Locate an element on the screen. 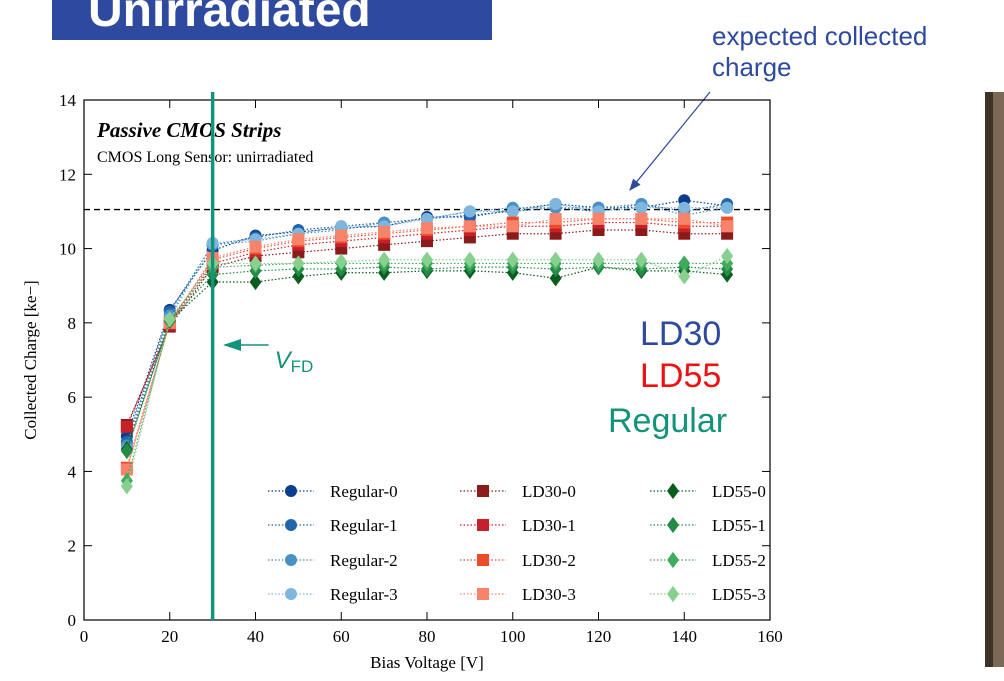 The height and width of the screenshot is (681, 1004). x-tick-label: 80 is located at coordinates (427, 636).